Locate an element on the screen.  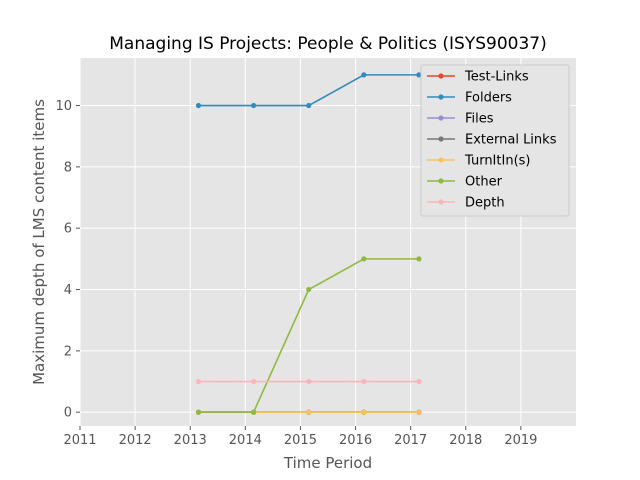
legend-item: Depth is located at coordinates (466, 203).